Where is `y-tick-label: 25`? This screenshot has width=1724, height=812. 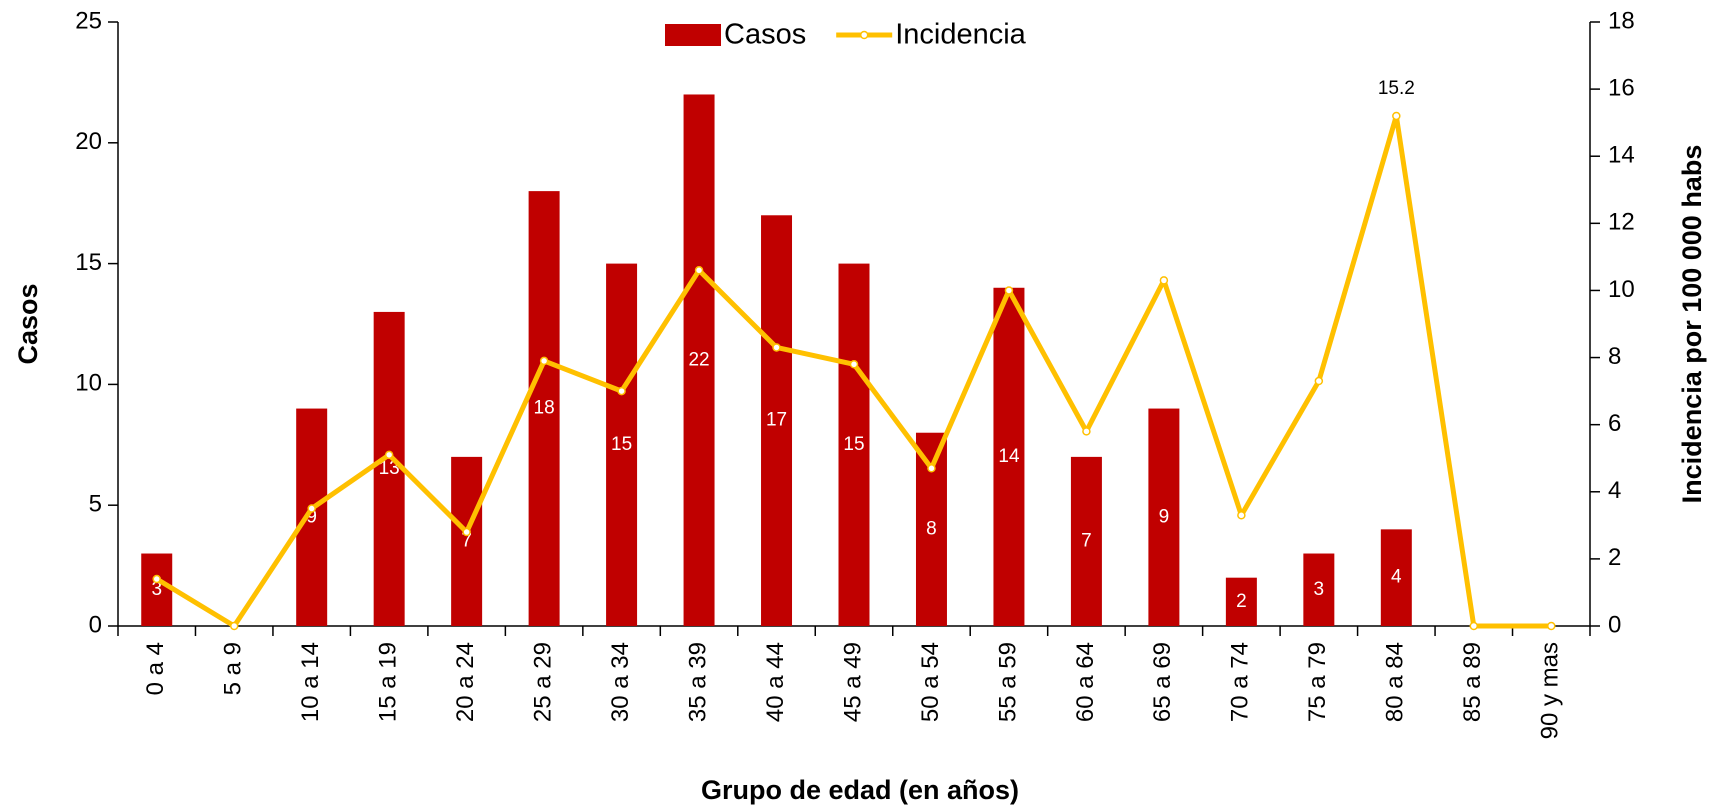 y-tick-label: 25 is located at coordinates (88, 20).